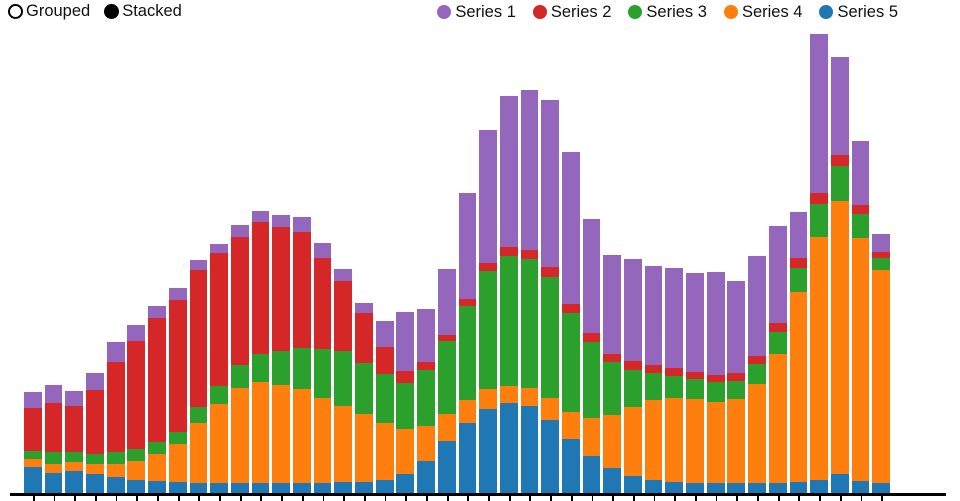  I want to click on radio-circle-icon, so click(15, 11).